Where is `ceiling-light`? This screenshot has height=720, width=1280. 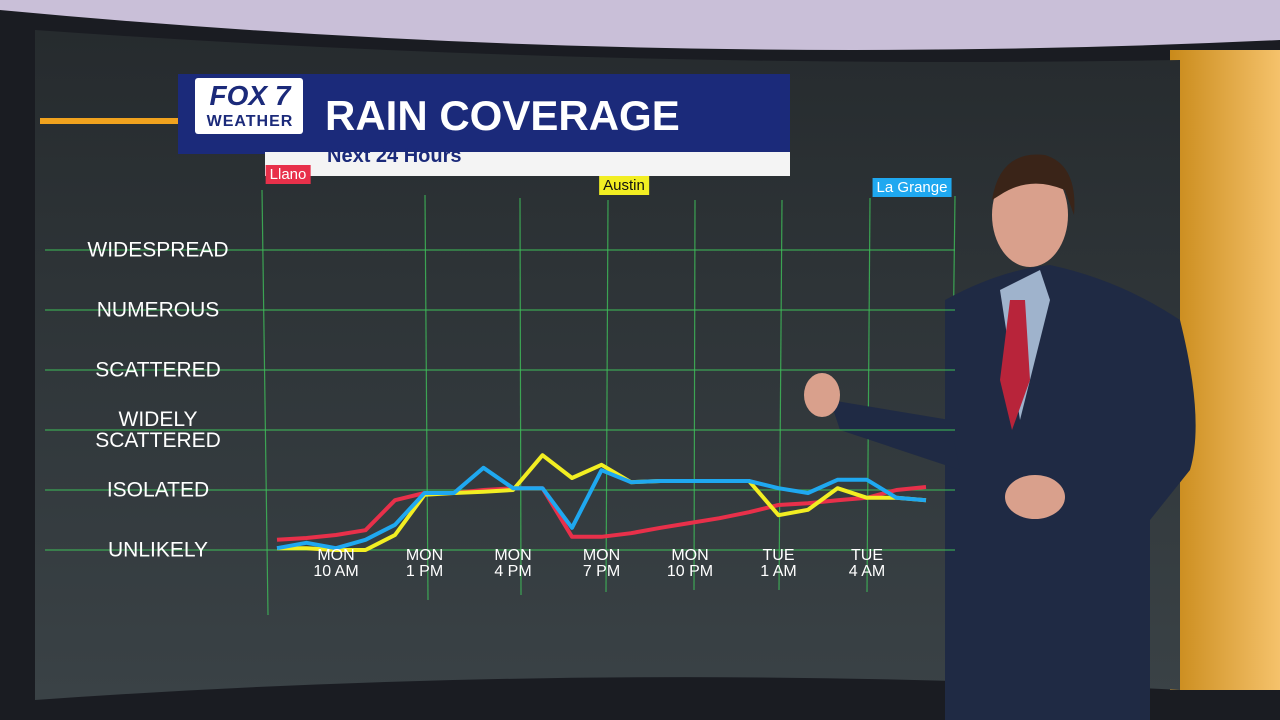
ceiling-light is located at coordinates (640, 25).